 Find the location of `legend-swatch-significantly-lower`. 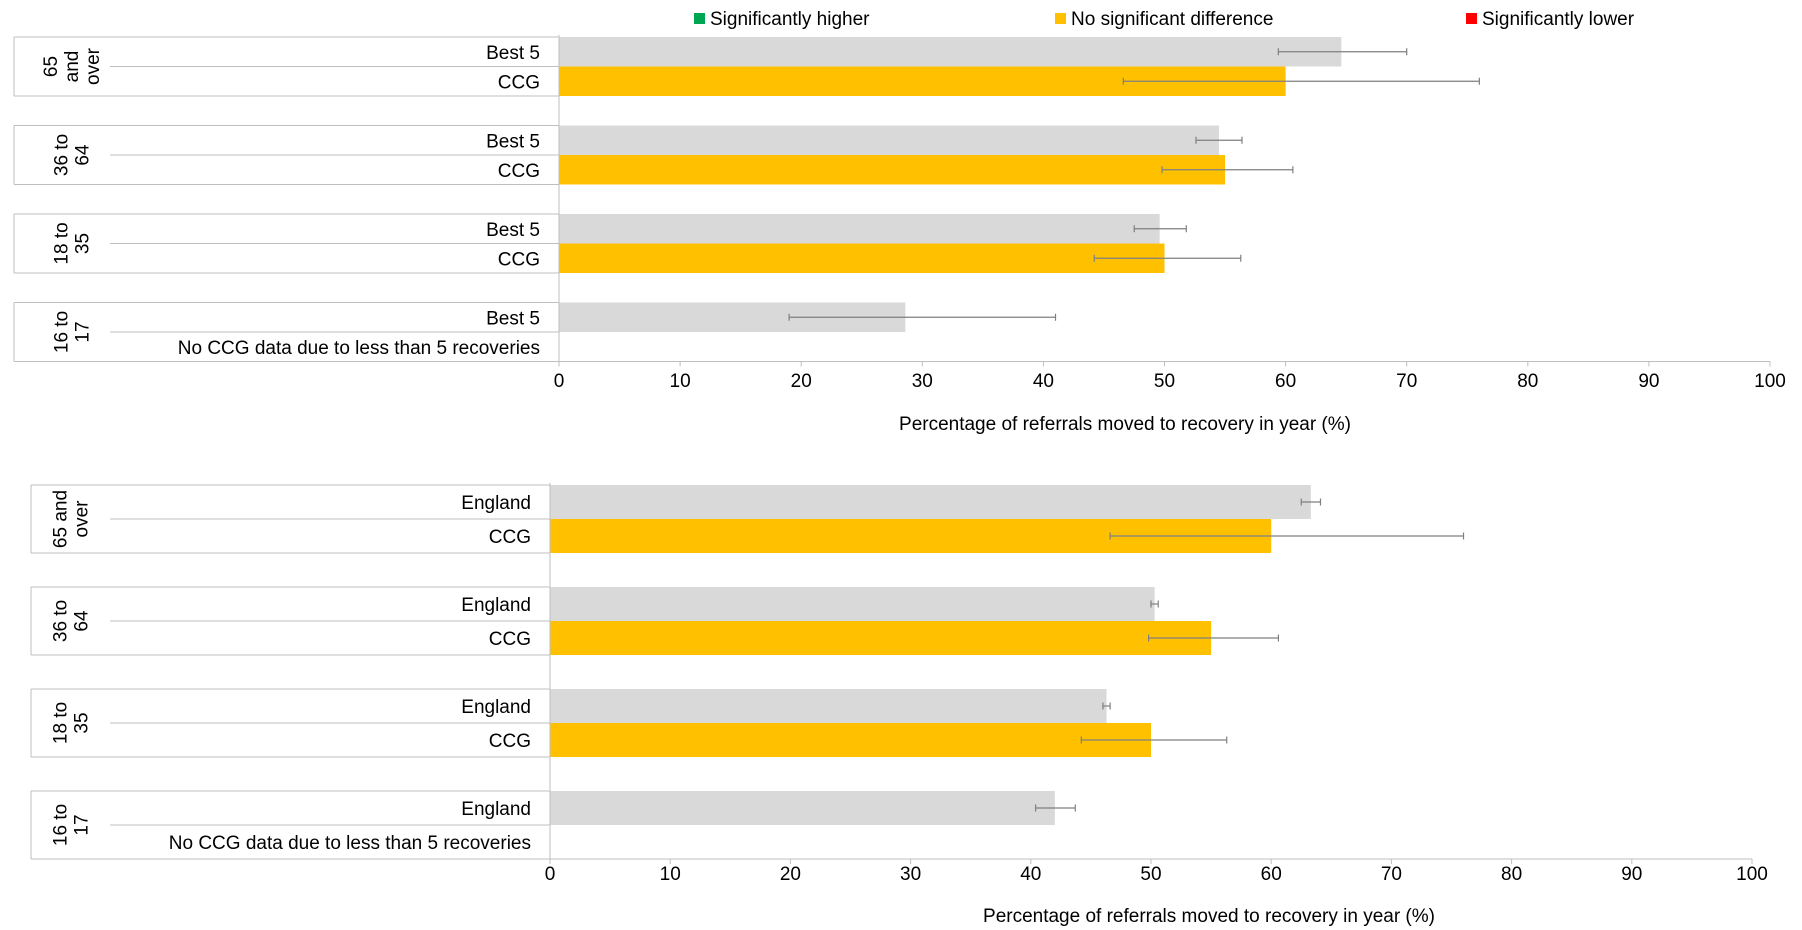

legend-swatch-significantly-lower is located at coordinates (1471, 18).